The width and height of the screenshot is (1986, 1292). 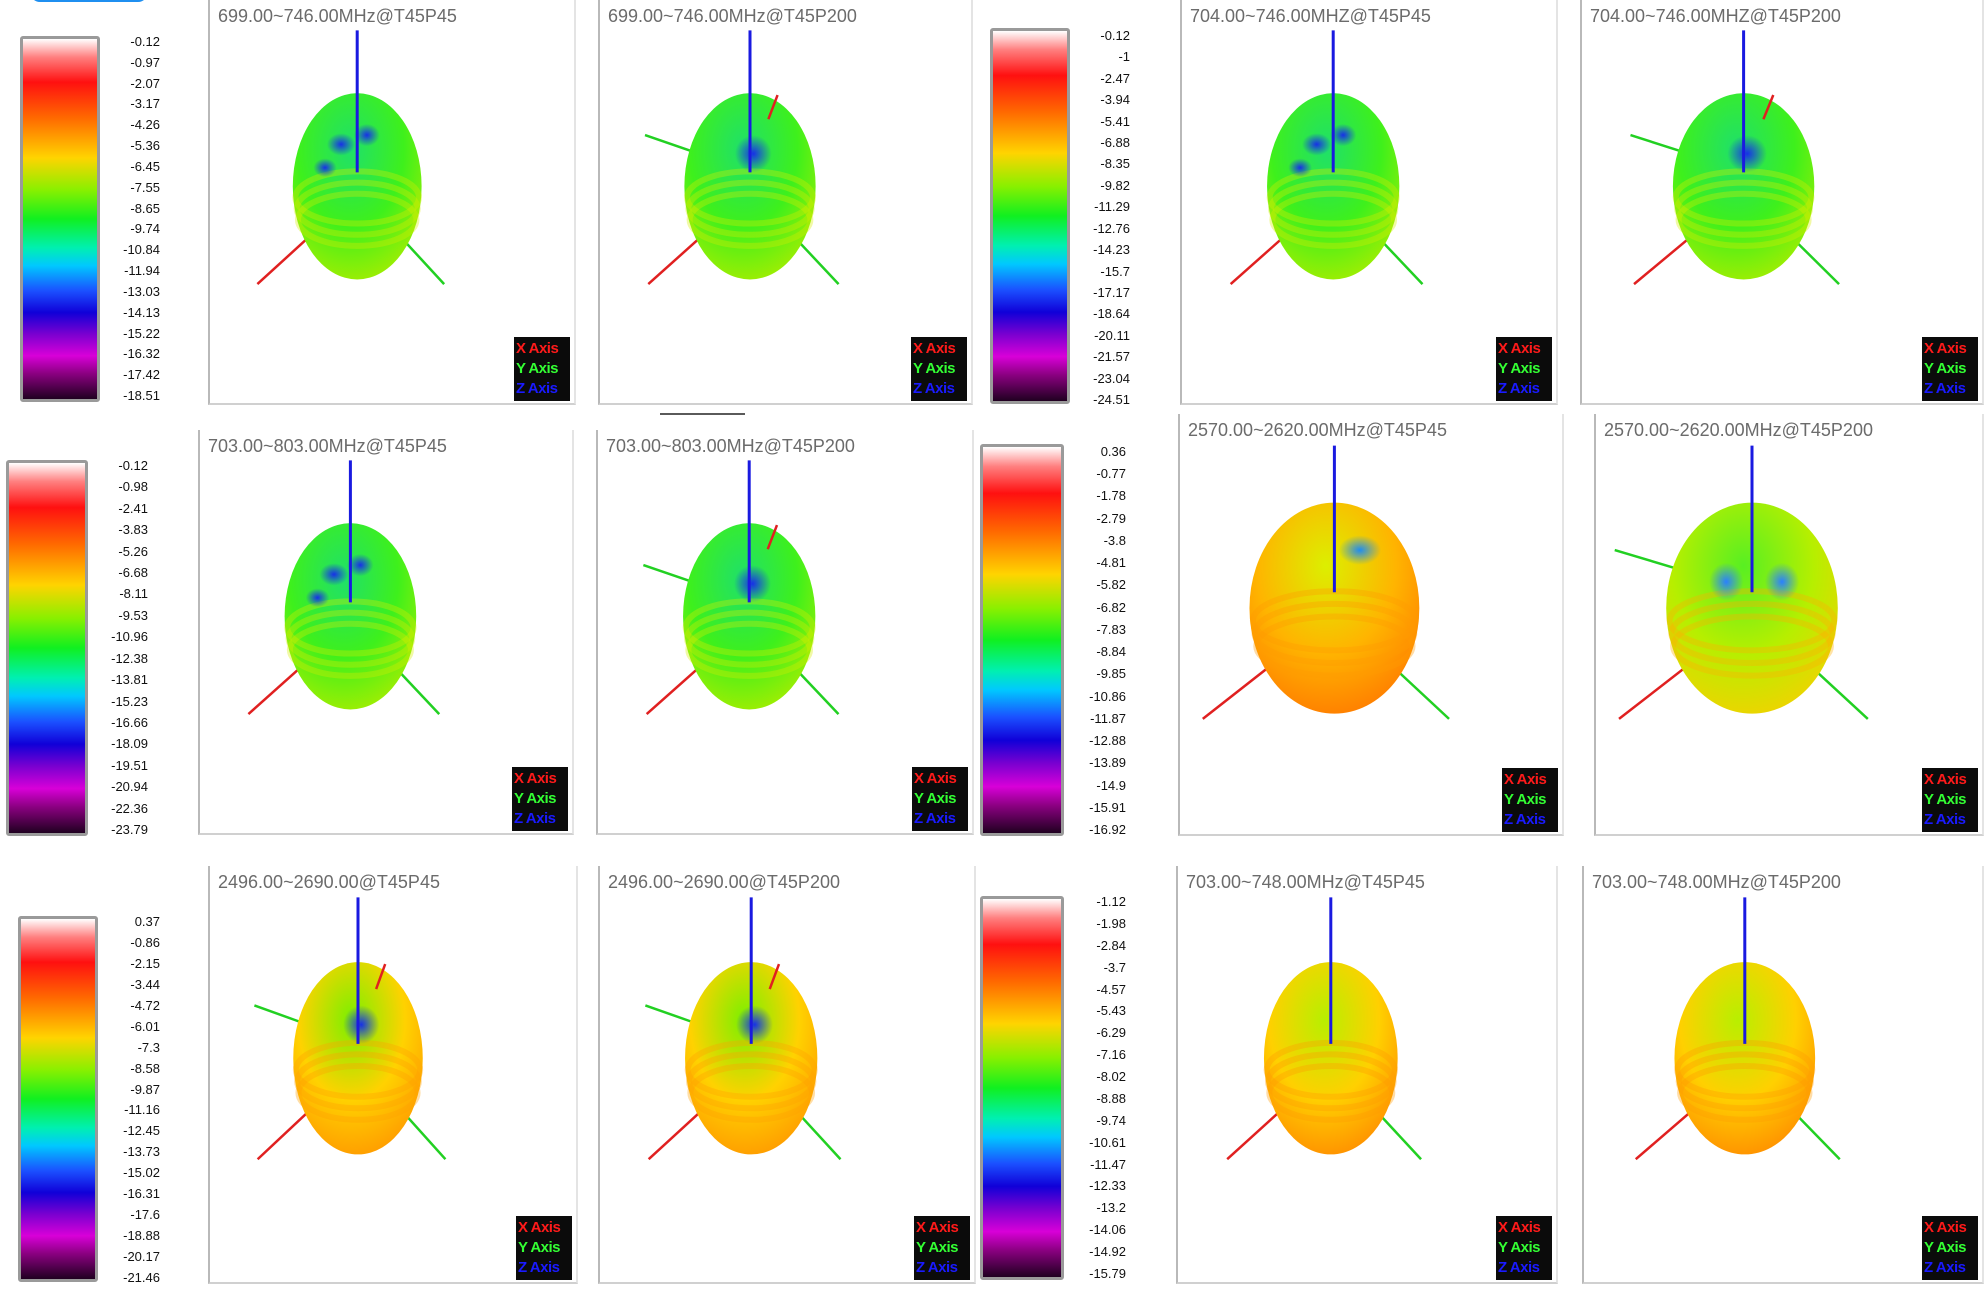 What do you see at coordinates (1115, 143) in the screenshot?
I see `scale-tick-label: -6.88` at bounding box center [1115, 143].